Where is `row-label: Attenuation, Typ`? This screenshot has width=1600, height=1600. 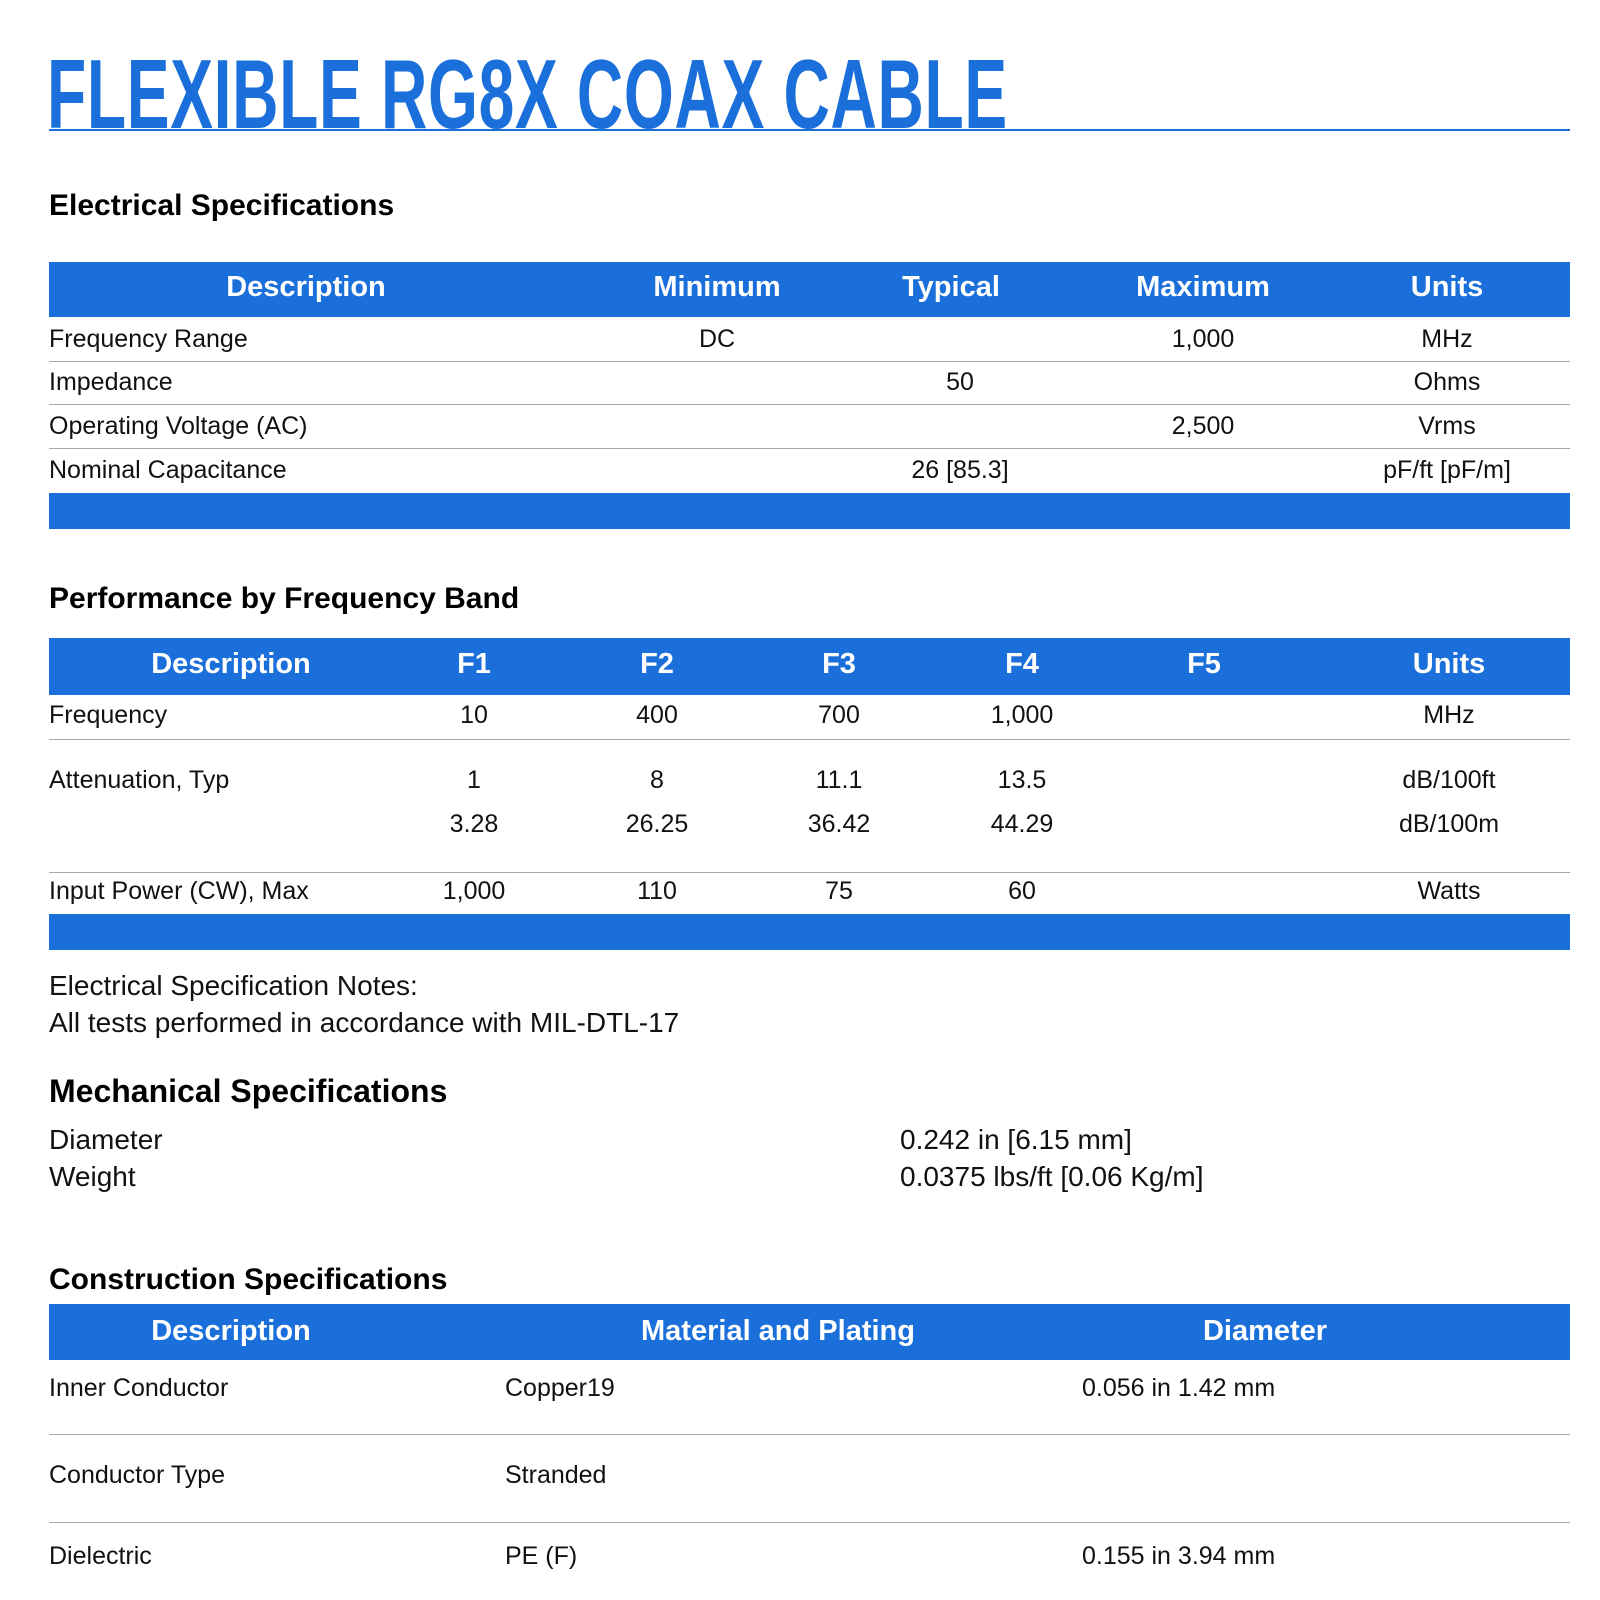
row-label: Attenuation, Typ is located at coordinates (139, 780).